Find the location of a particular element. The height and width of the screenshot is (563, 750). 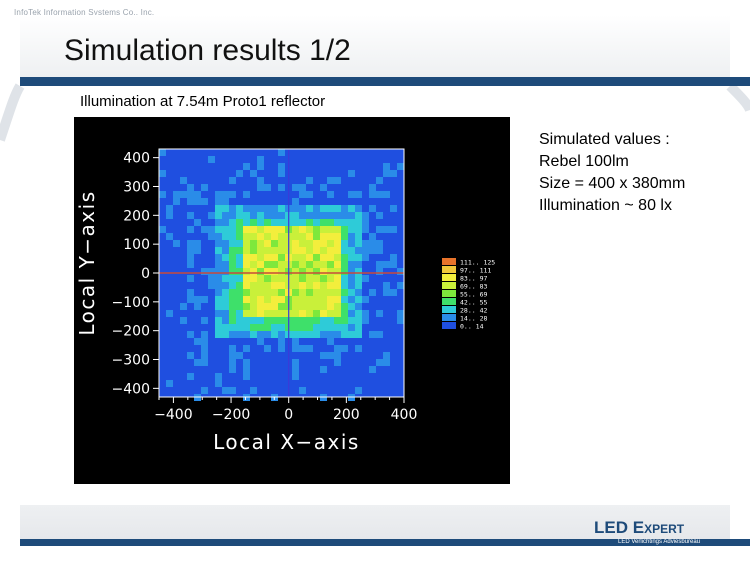

slide-title: Simulation results 1/2 is located at coordinates (207, 50).